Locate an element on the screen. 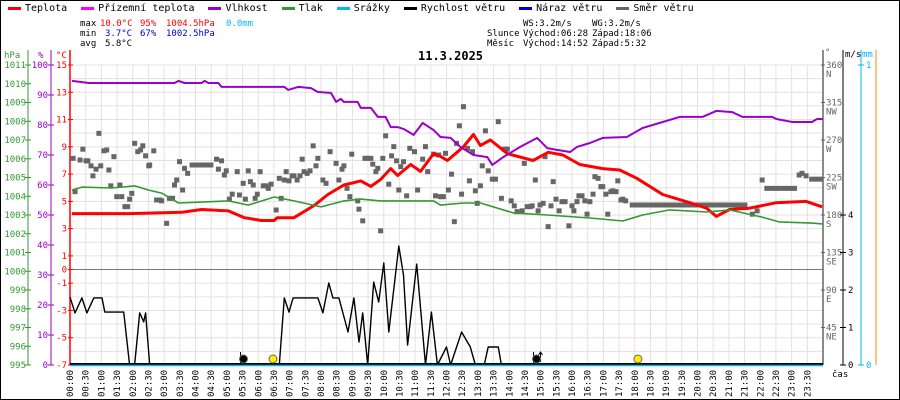  hpa-tick-label: 1009 is located at coordinates (15, 104).